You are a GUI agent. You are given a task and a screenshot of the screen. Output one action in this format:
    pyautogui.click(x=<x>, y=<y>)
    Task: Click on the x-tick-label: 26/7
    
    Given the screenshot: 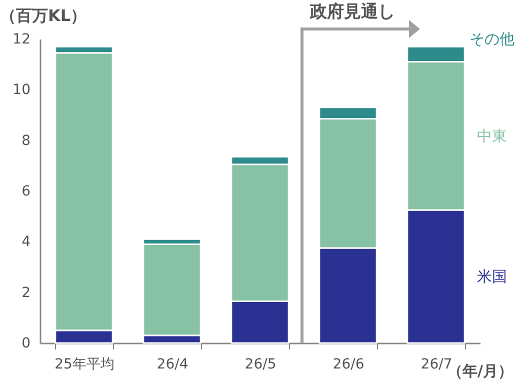 What is the action you would take?
    pyautogui.click(x=436, y=364)
    